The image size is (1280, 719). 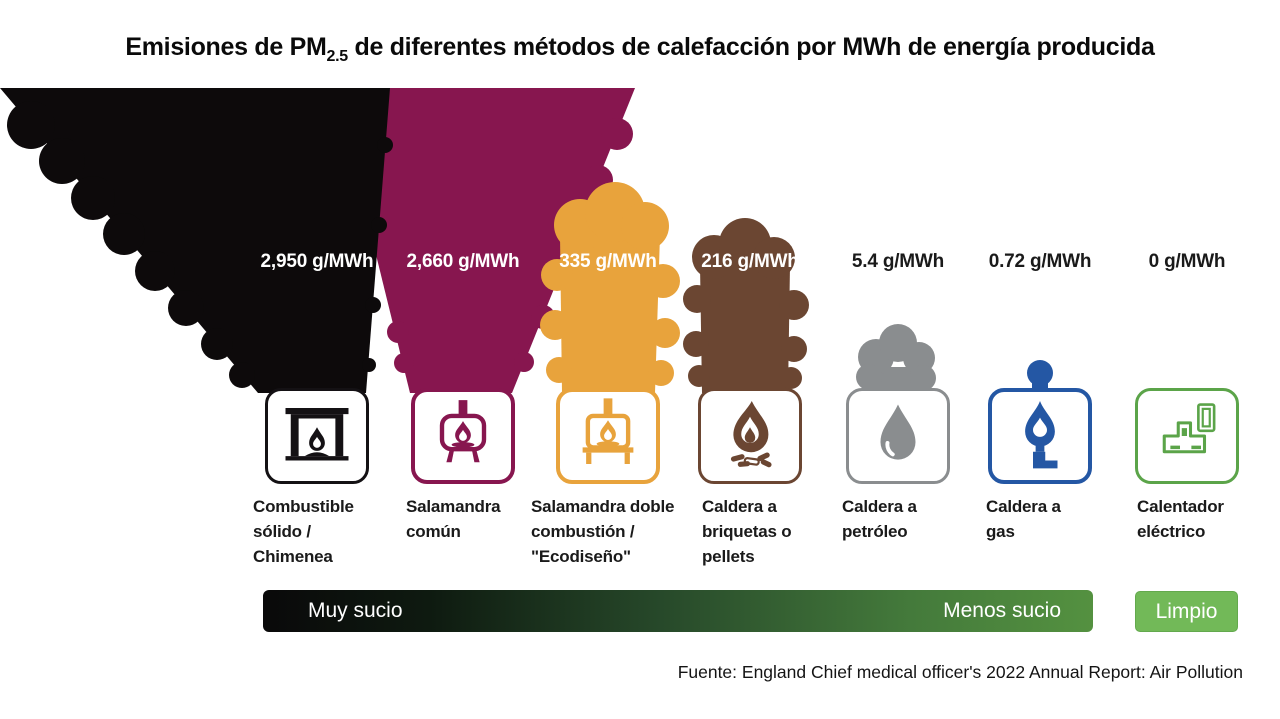 What do you see at coordinates (355, 610) in the screenshot?
I see `scale-dirty-label: Muy sucio` at bounding box center [355, 610].